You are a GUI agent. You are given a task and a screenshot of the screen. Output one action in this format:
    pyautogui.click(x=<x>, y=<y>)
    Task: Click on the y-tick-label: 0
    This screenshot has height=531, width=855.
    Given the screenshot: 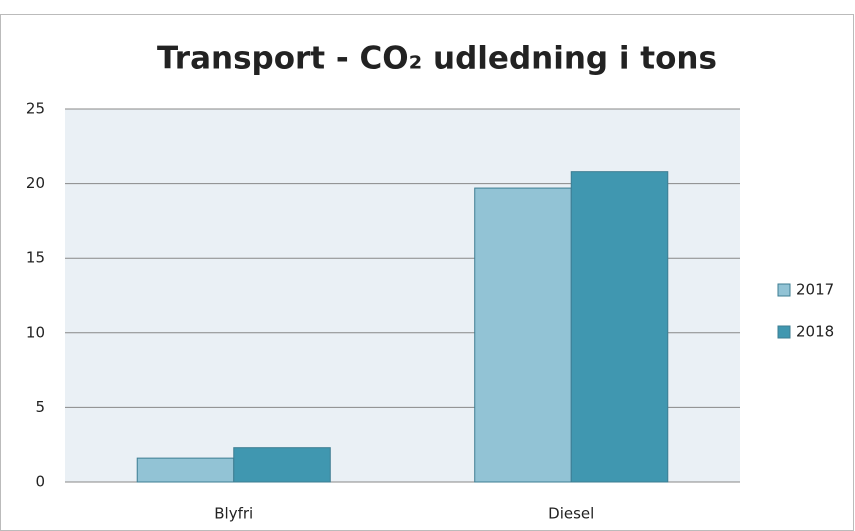 What is the action you would take?
    pyautogui.click(x=40, y=482)
    